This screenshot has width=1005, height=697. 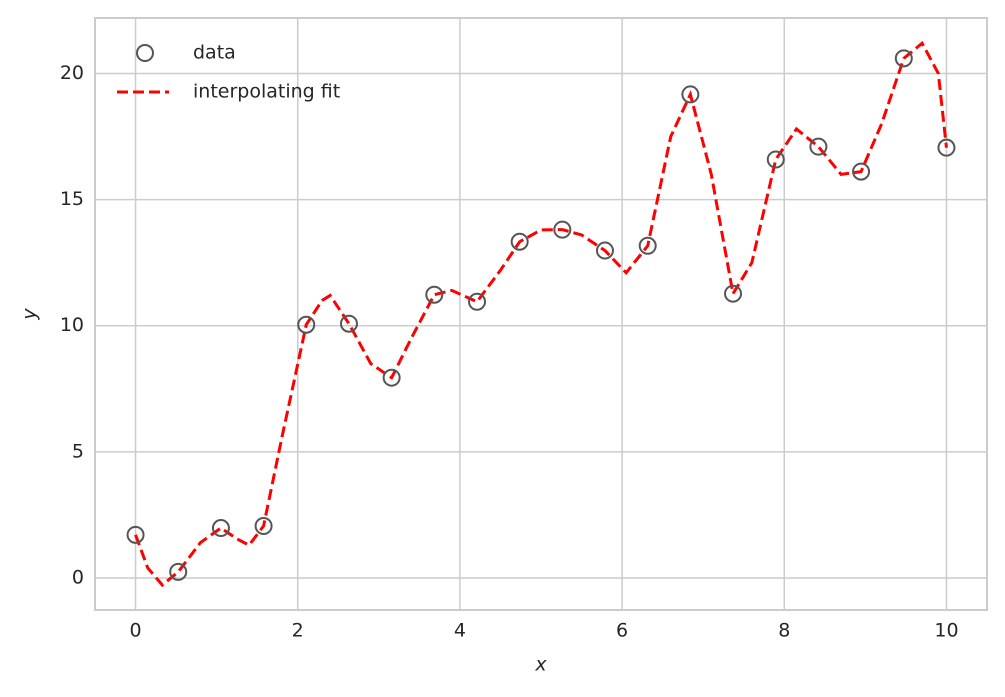 I want to click on x-tick-label: 10, so click(x=946, y=631).